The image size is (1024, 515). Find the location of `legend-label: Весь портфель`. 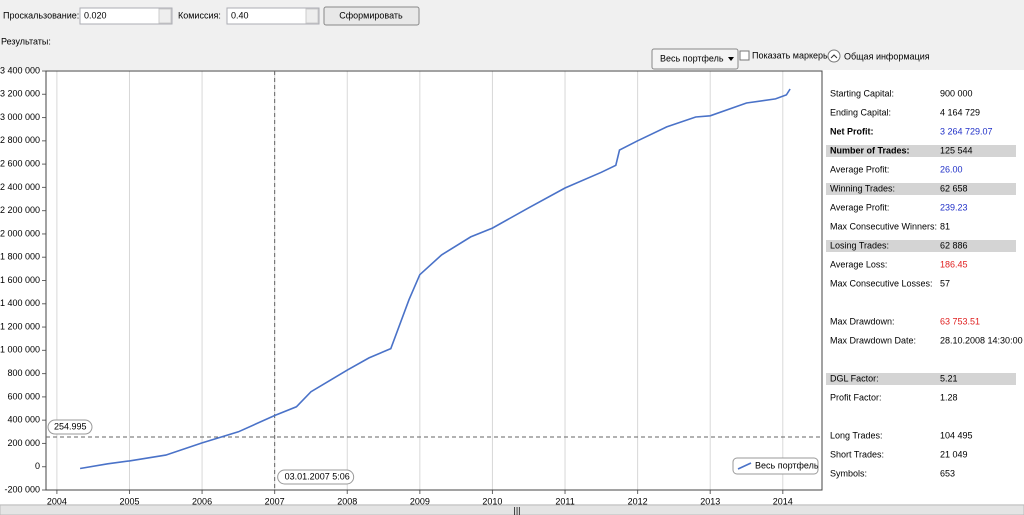

legend-label: Весь портфель is located at coordinates (787, 465).